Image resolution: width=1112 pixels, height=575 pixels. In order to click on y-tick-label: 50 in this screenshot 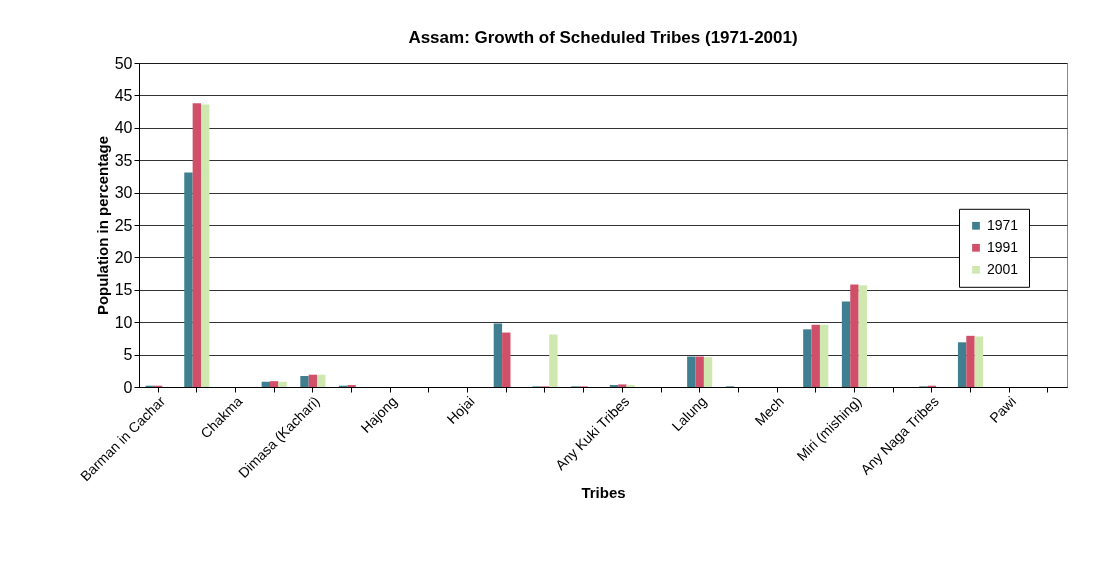, I will do `click(123, 63)`.